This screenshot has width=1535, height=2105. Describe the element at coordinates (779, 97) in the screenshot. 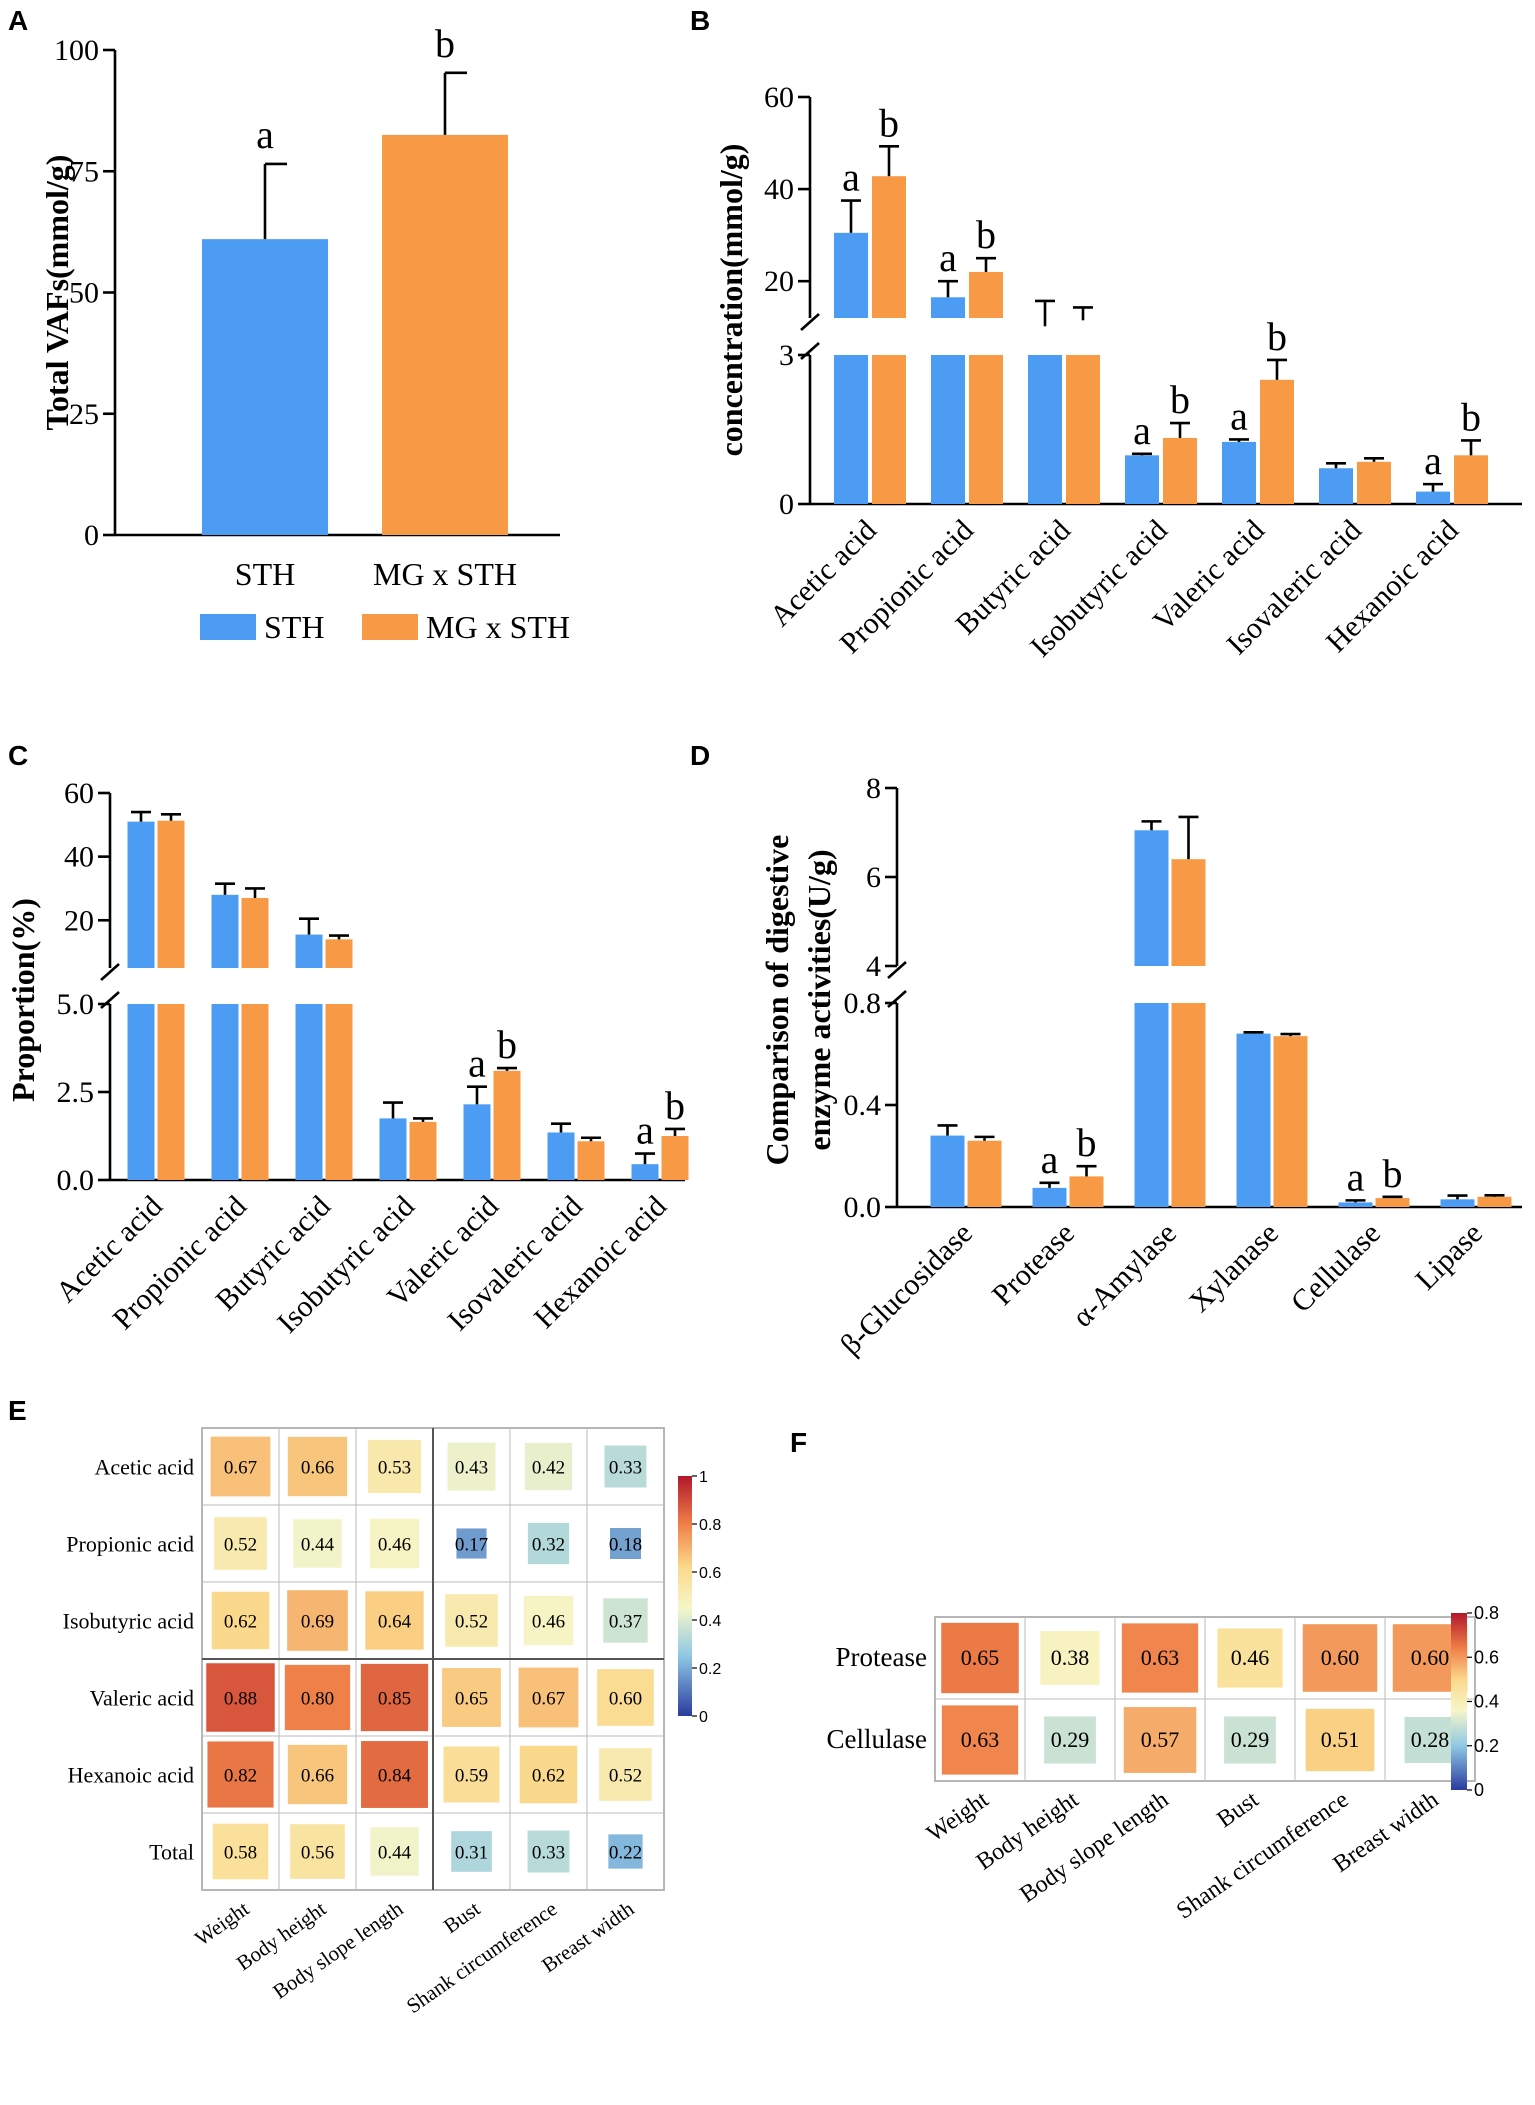

I see `b-y-tick-label: 60` at that location.